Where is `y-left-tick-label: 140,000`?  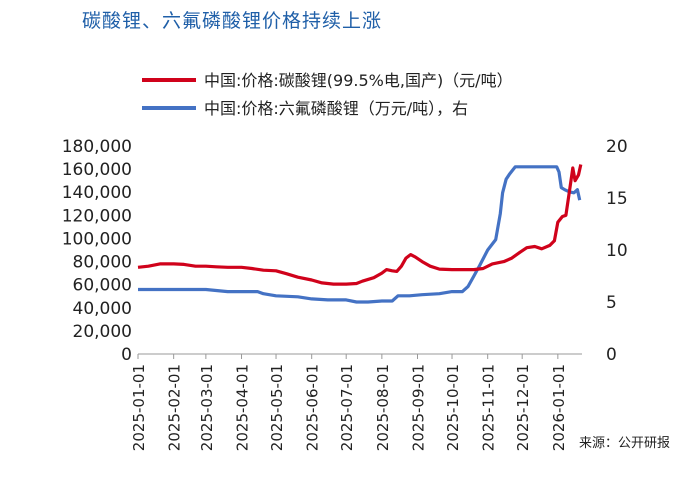 y-left-tick-label: 140,000 is located at coordinates (97, 193).